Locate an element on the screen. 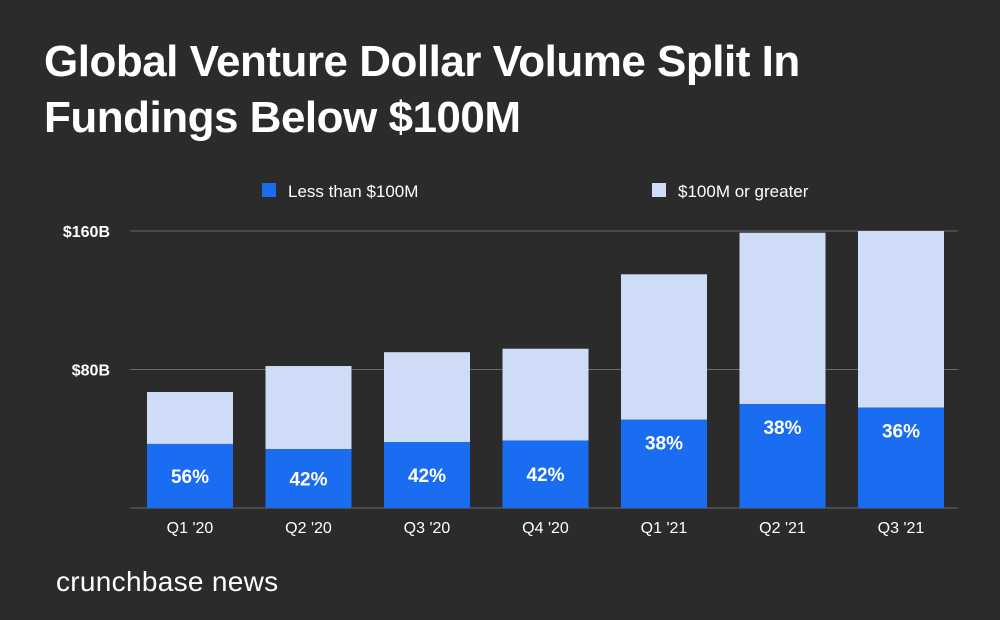  legend-label-below: Less than $100M is located at coordinates (353, 191).